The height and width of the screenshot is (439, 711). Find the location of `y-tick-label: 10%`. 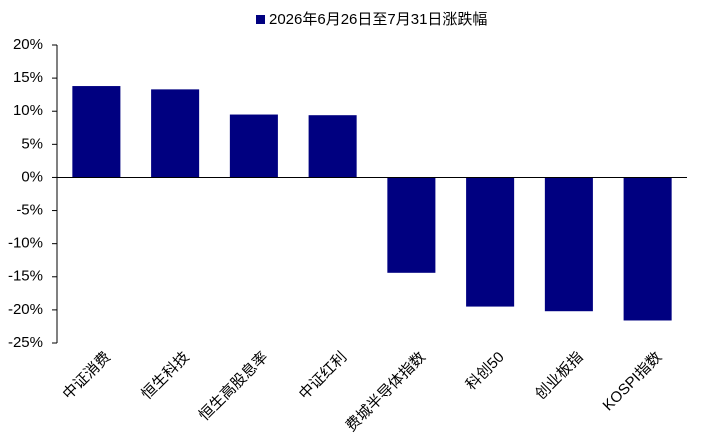

y-tick-label: 10% is located at coordinates (28, 110).